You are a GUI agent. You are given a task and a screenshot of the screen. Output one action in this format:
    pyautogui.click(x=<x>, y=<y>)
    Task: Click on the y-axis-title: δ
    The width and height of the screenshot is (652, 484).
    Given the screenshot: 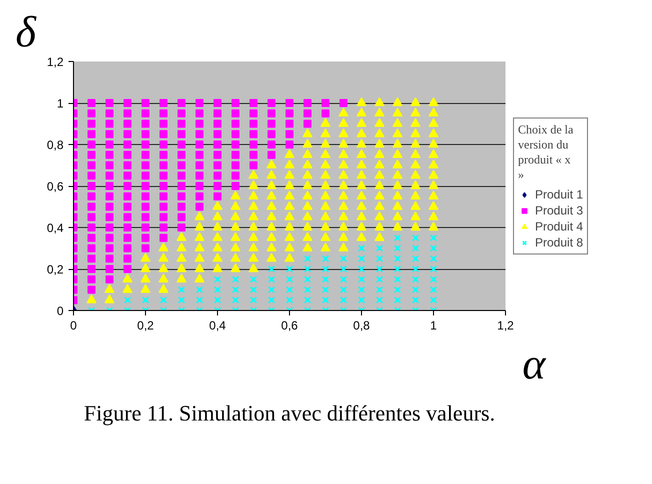 What is the action you would take?
    pyautogui.click(x=27, y=32)
    